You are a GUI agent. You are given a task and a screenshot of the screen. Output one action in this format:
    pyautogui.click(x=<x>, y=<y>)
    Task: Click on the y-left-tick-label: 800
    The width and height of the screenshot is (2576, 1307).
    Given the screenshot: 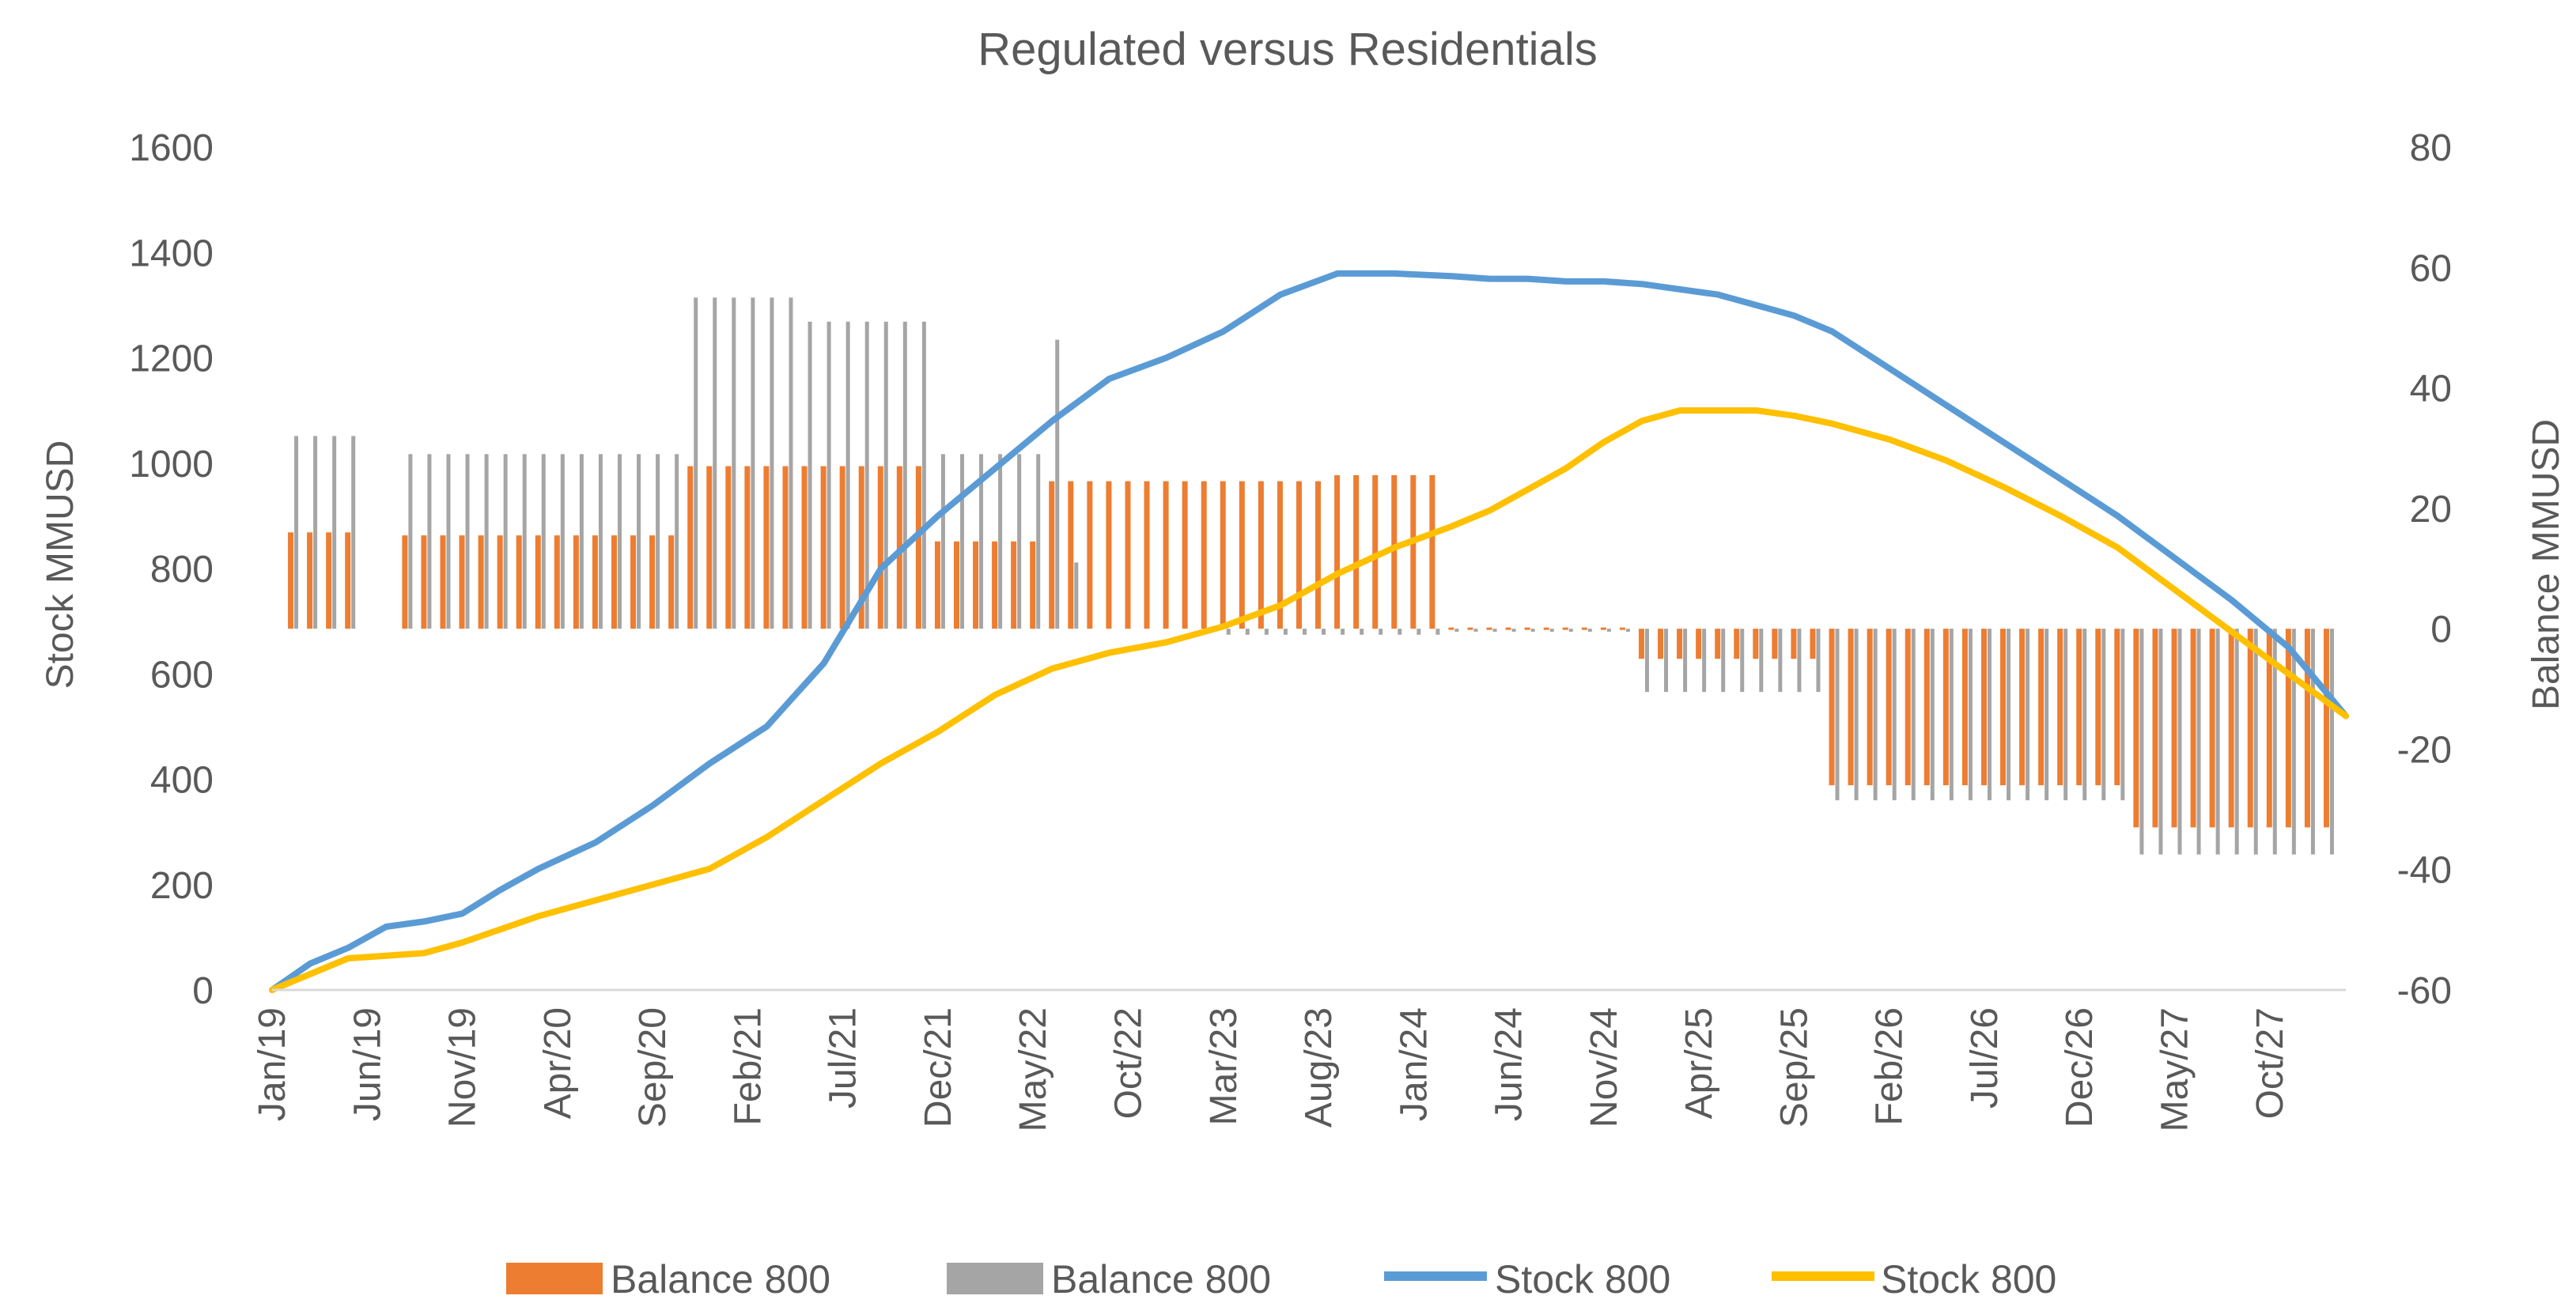 What is the action you would take?
    pyautogui.click(x=182, y=570)
    